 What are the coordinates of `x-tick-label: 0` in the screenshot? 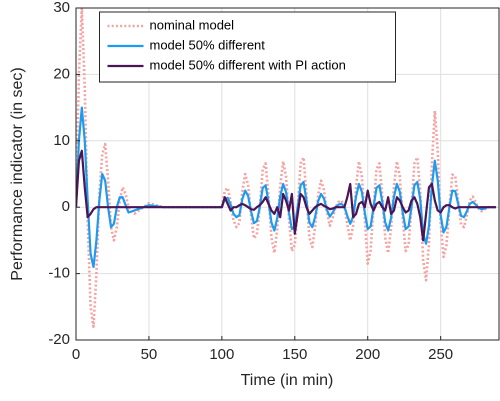 It's located at (76, 354).